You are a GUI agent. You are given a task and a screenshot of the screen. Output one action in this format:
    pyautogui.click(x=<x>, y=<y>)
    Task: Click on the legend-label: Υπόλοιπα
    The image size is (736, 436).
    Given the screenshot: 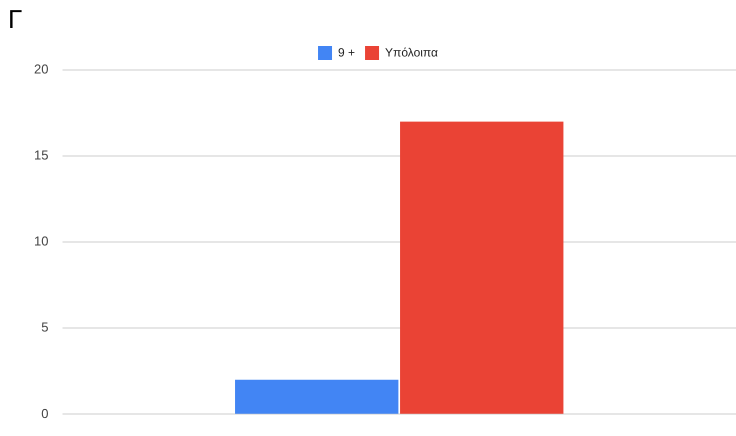 What is the action you would take?
    pyautogui.click(x=411, y=52)
    